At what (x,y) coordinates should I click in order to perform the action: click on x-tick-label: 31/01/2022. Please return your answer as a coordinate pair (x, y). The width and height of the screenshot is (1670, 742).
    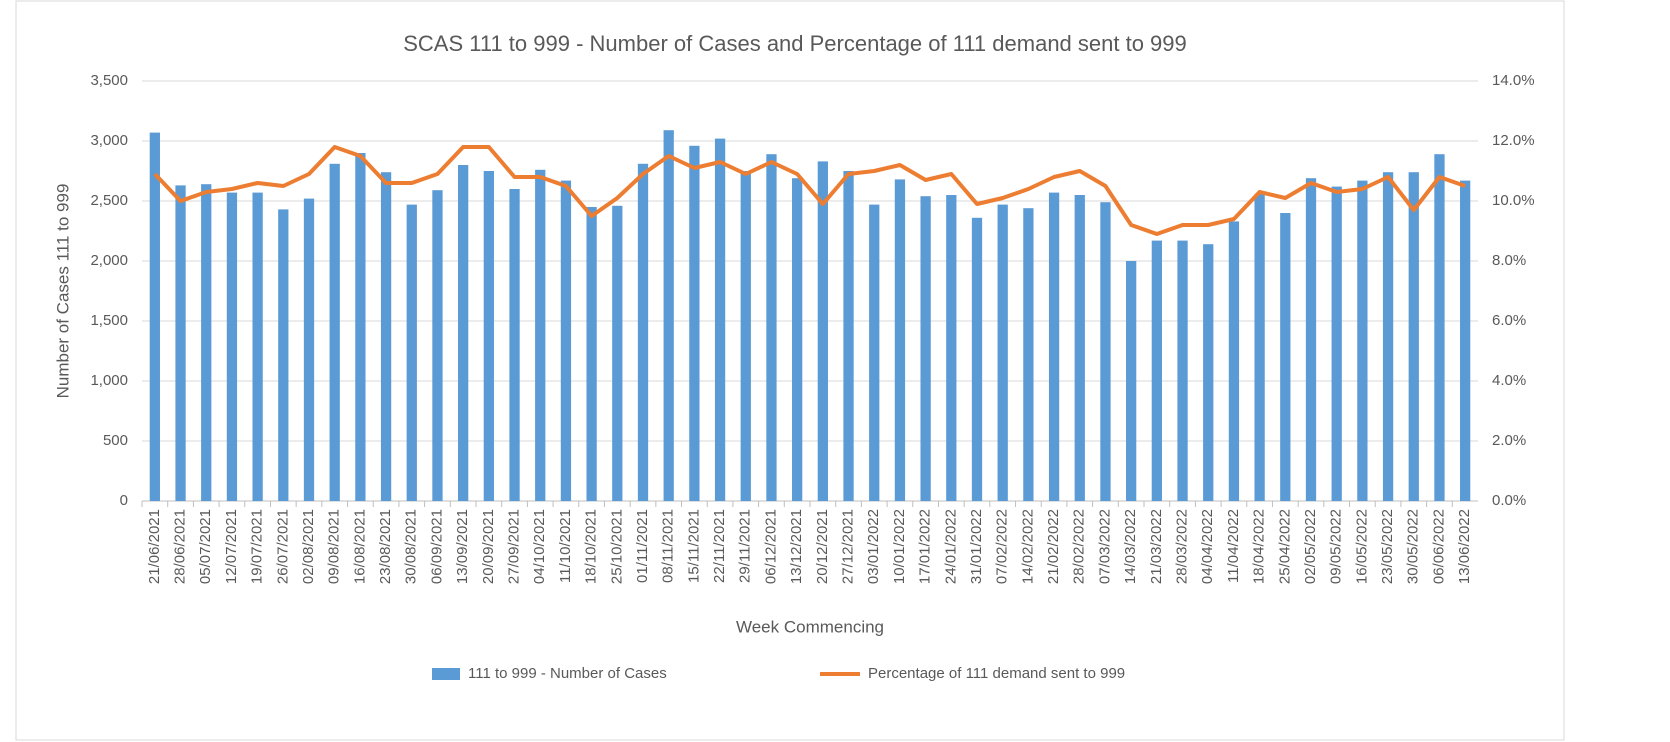
    Looking at the image, I should click on (976, 546).